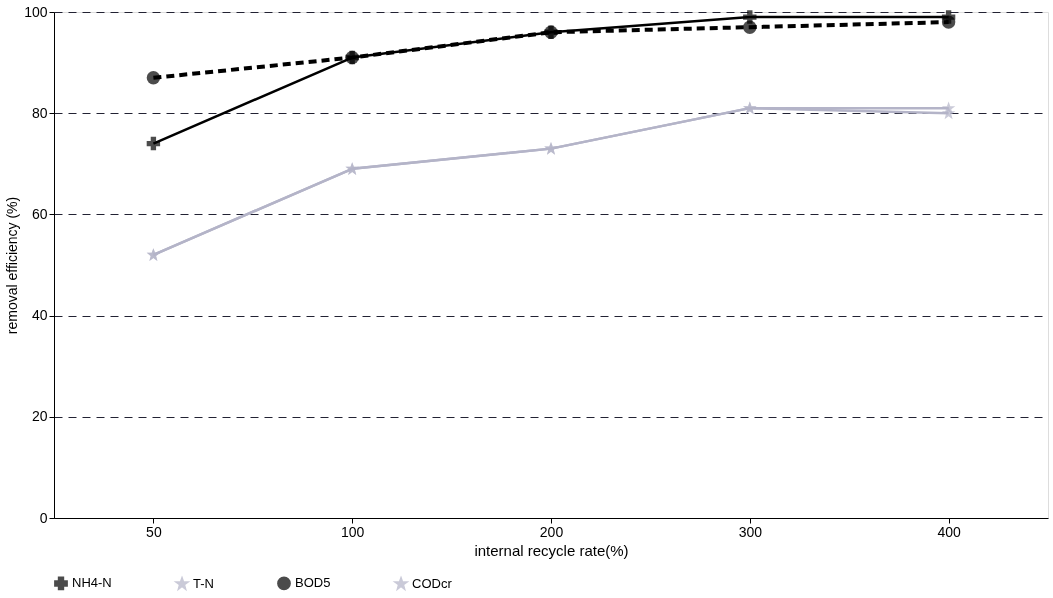 The width and height of the screenshot is (1053, 598). I want to click on x-tick-label: 50, so click(154, 531).